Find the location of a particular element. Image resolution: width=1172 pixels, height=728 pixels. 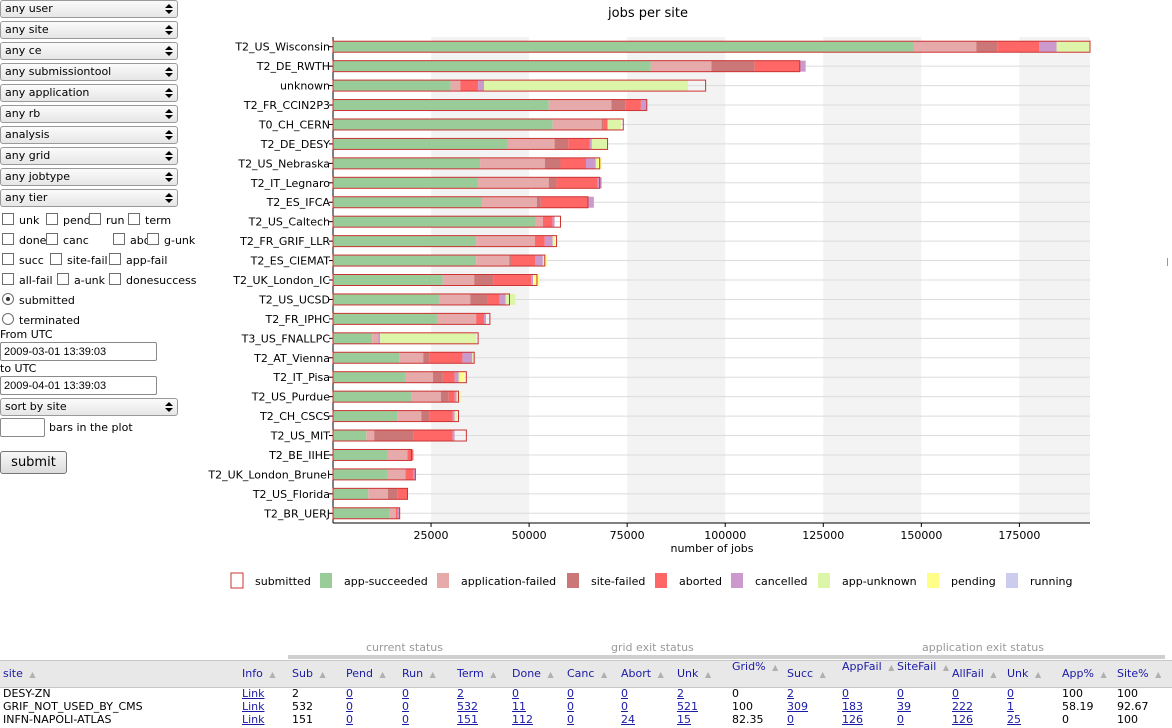

filter-select-8: any jobtype is located at coordinates (89, 177).